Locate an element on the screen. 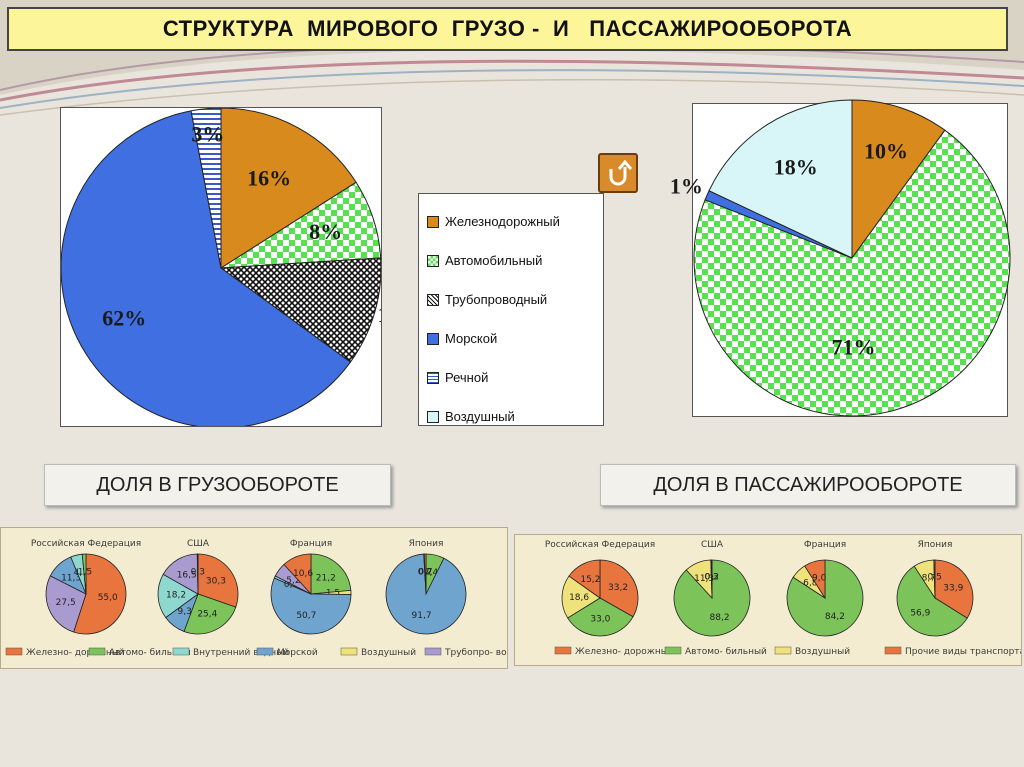  freight-pie-chart: 16% 8% 11% 62% 3% is located at coordinates (240, 268).